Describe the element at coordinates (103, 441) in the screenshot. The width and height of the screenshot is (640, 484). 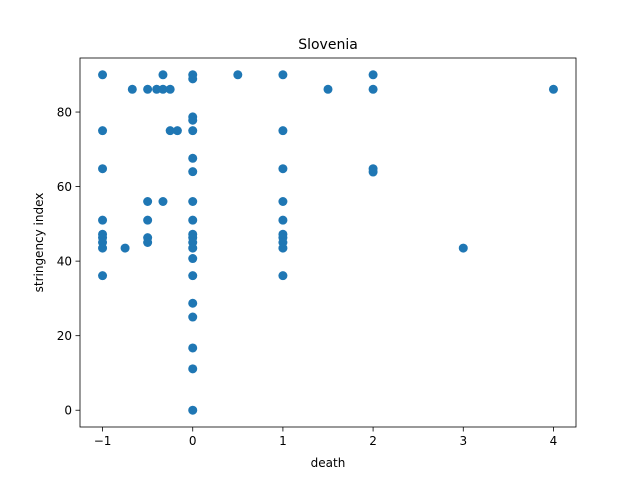
I see `x-tick-label: −1` at that location.